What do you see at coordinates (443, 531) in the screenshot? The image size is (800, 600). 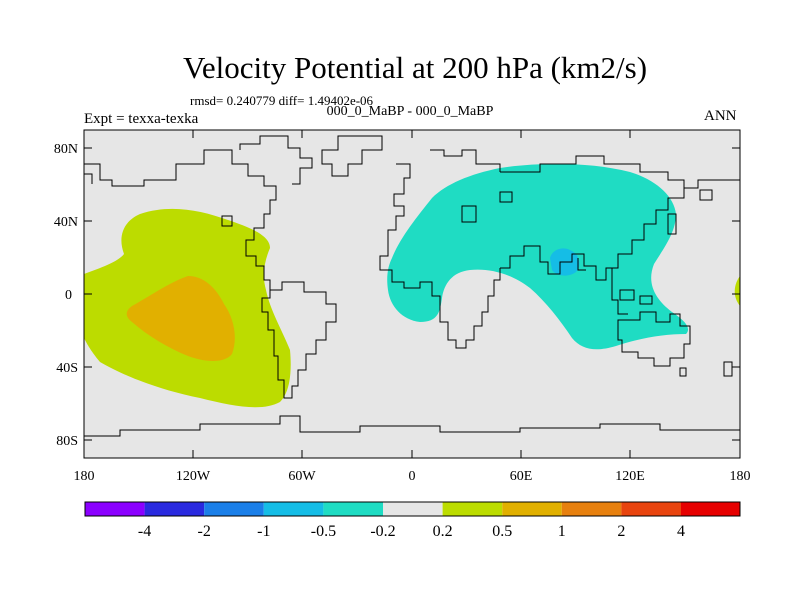 I see `colorbar-label-6: 0.2` at bounding box center [443, 531].